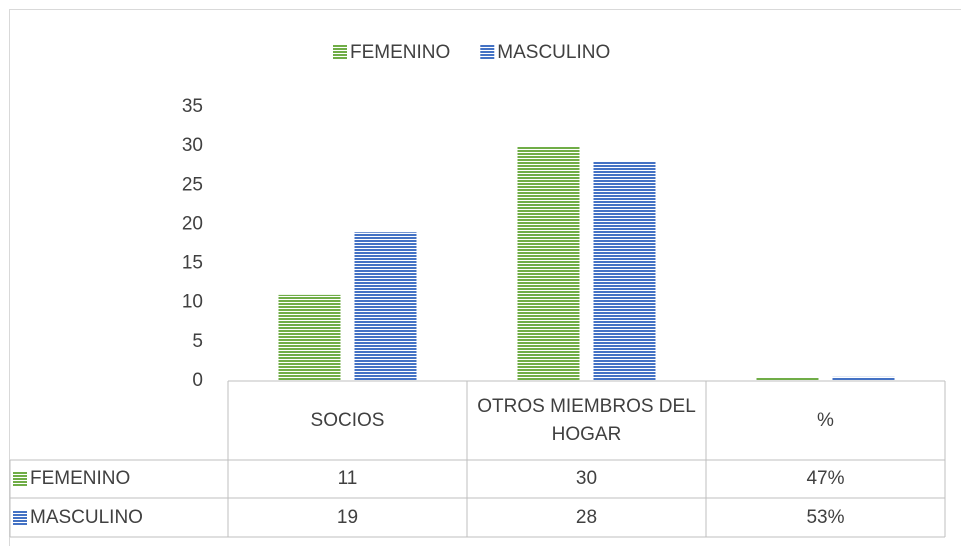 The width and height of the screenshot is (961, 546). What do you see at coordinates (347, 517) in the screenshot?
I see `table-cell: 19` at bounding box center [347, 517].